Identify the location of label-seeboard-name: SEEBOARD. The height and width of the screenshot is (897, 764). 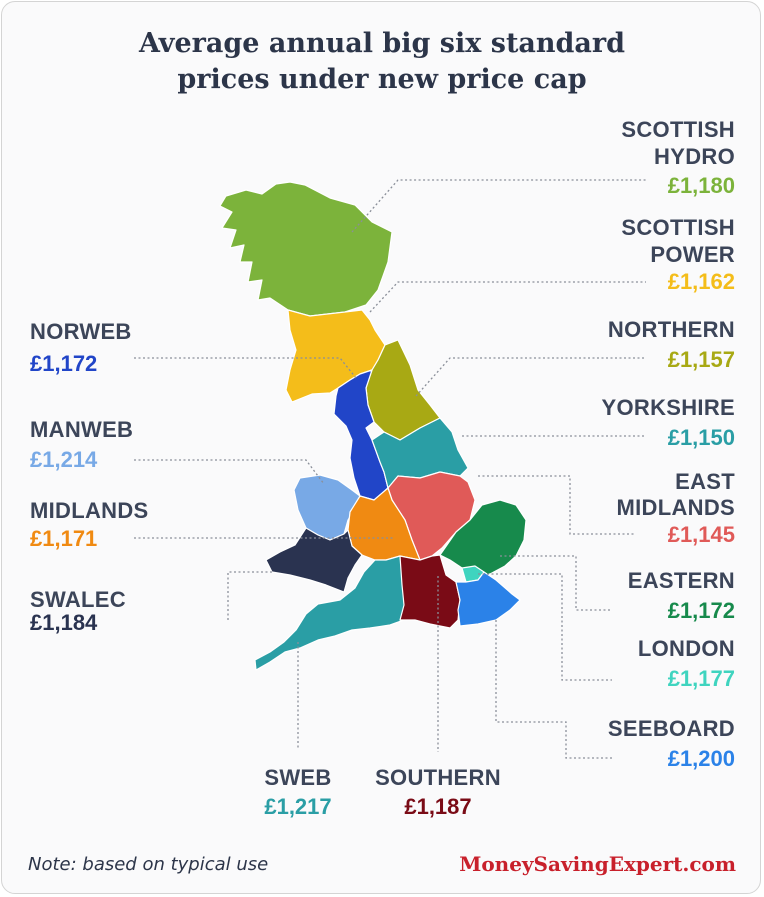
(671, 728).